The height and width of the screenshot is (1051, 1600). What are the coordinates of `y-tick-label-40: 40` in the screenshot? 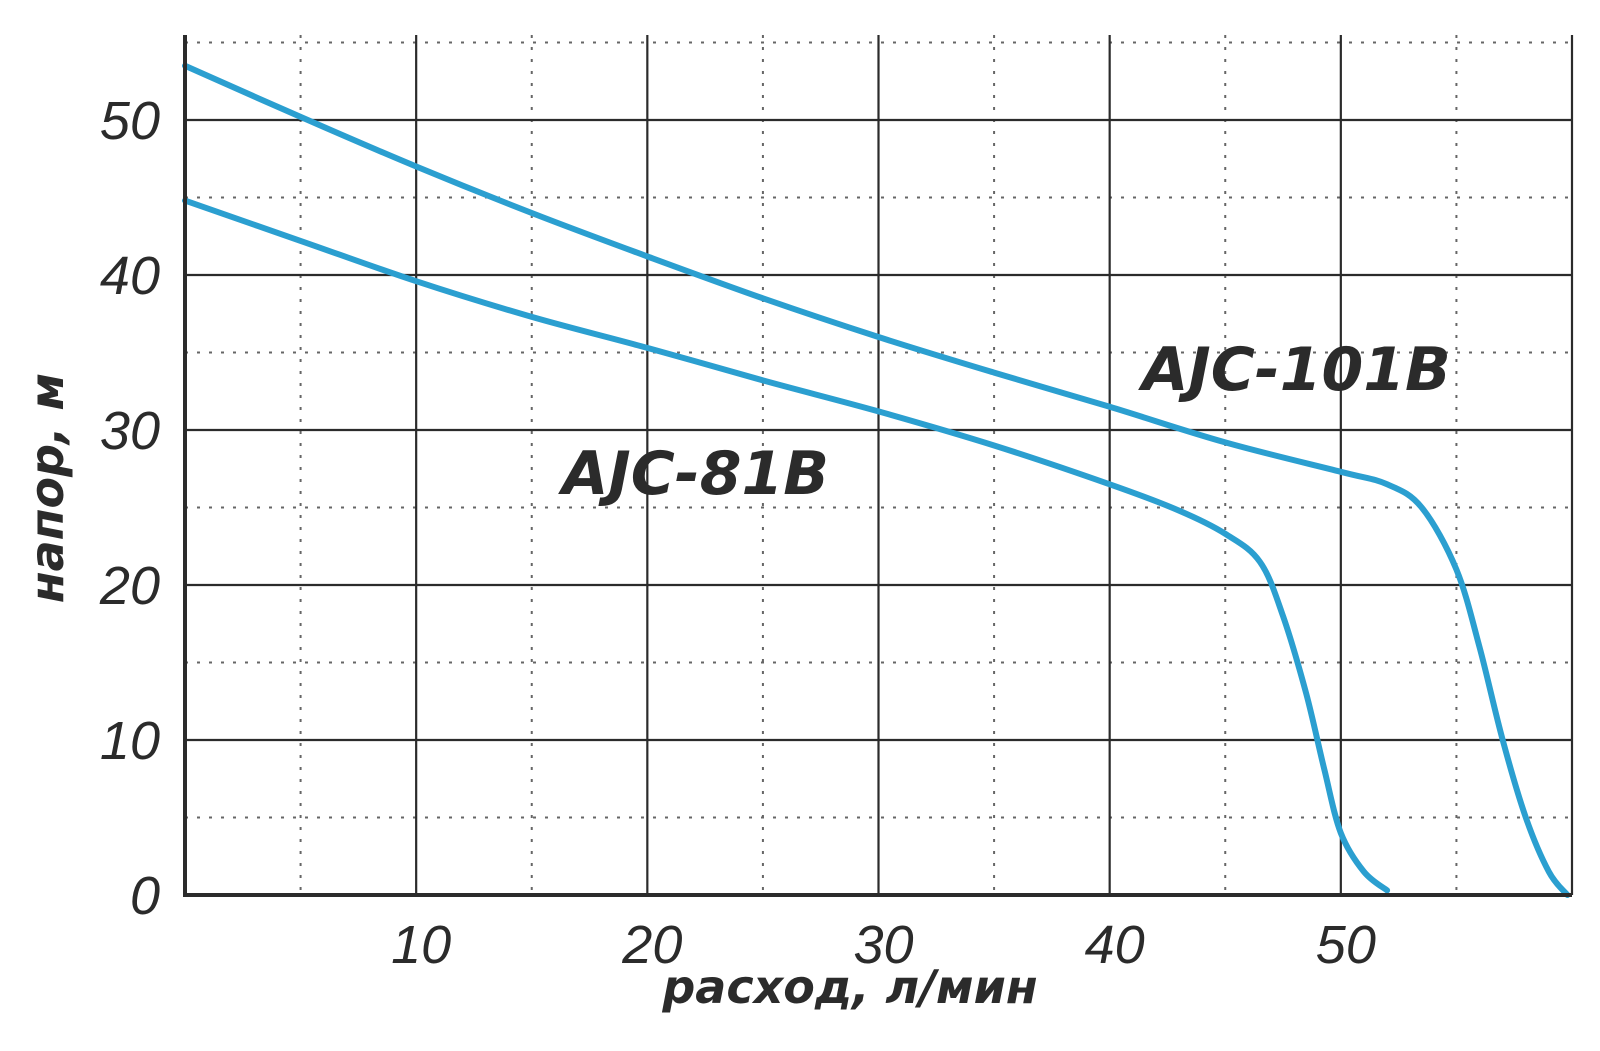 It's located at (130, 276).